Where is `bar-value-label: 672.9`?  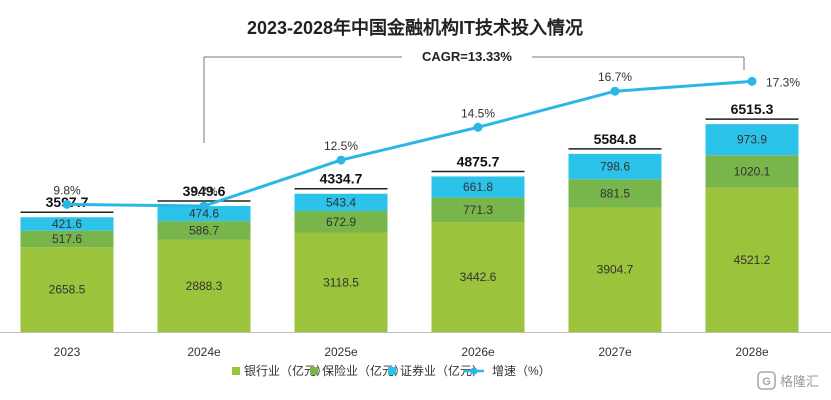
bar-value-label: 672.9 is located at coordinates (341, 222).